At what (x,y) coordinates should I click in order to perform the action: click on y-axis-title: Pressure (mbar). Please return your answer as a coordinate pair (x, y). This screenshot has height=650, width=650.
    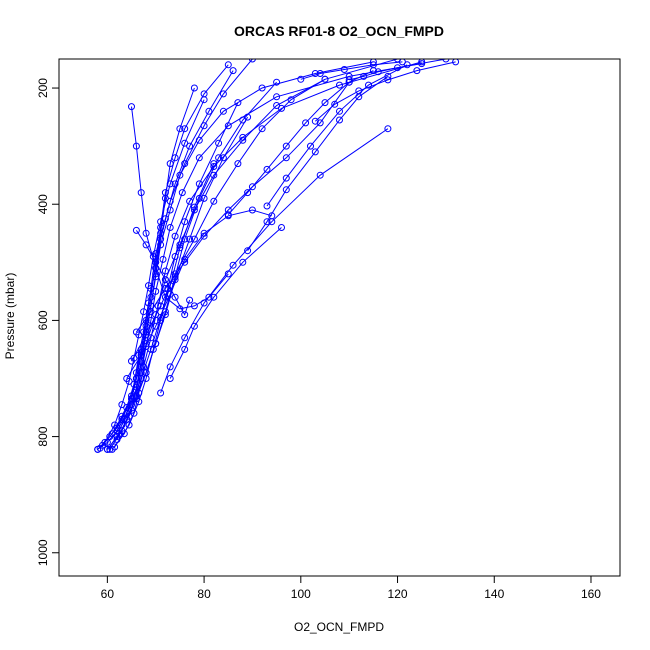
    Looking at the image, I should click on (10, 316).